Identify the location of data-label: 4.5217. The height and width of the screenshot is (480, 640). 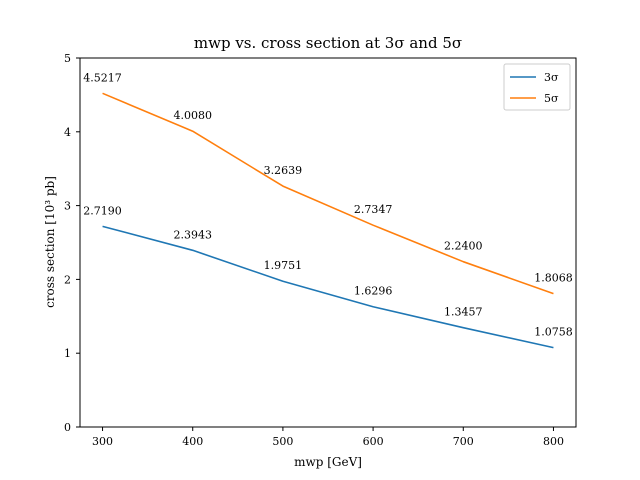
(102, 77).